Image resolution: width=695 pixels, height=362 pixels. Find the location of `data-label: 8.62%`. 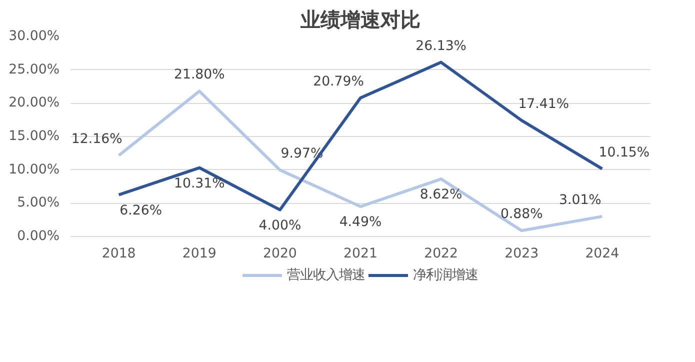

data-label: 8.62% is located at coordinates (441, 195).